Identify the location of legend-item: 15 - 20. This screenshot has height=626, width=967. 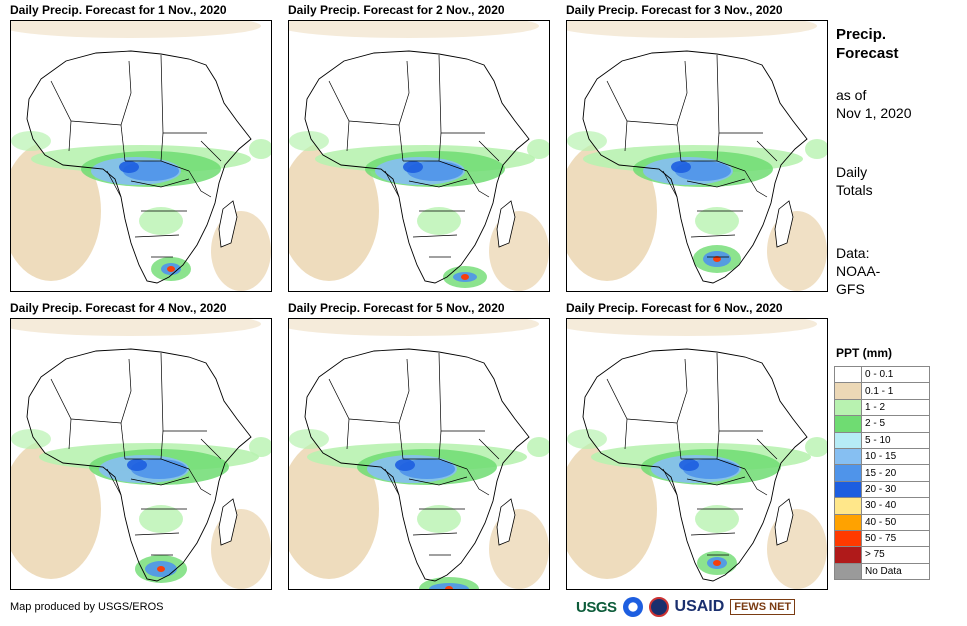
(882, 472).